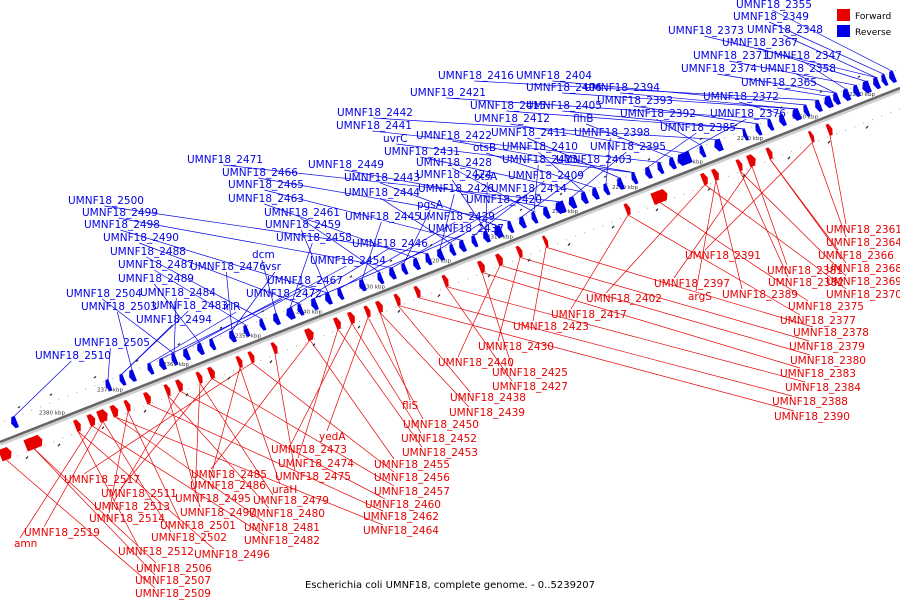 The image size is (900, 600). Describe the element at coordinates (412, 492) in the screenshot. I see `forward-gene-label: UMNF18_2457` at that location.